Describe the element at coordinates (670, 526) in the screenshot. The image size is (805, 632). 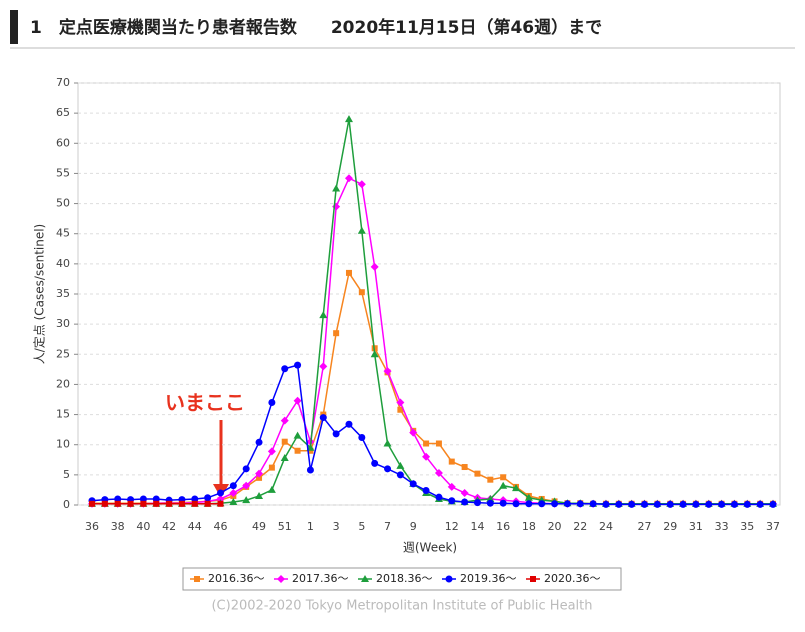
I see `x-tick-label: 29` at that location.